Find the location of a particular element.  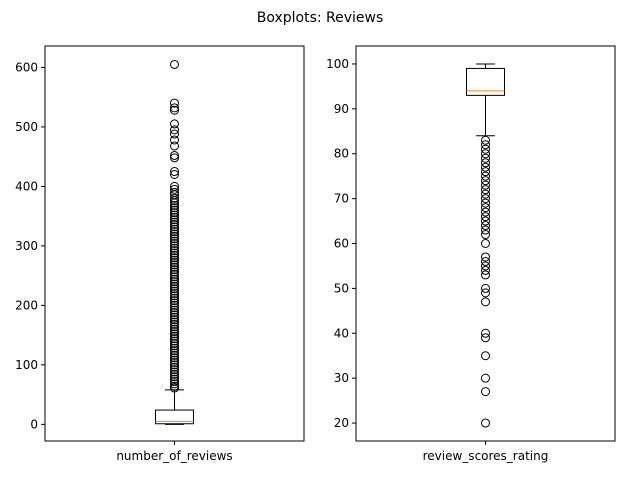

x-tick-label: number_of_reviews is located at coordinates (174, 456).